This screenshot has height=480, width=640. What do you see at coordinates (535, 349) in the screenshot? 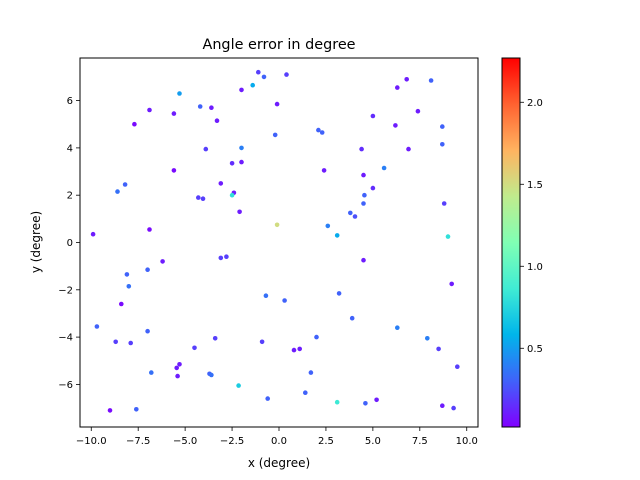
I see `colorbar-tick-label: 0.5` at bounding box center [535, 349].